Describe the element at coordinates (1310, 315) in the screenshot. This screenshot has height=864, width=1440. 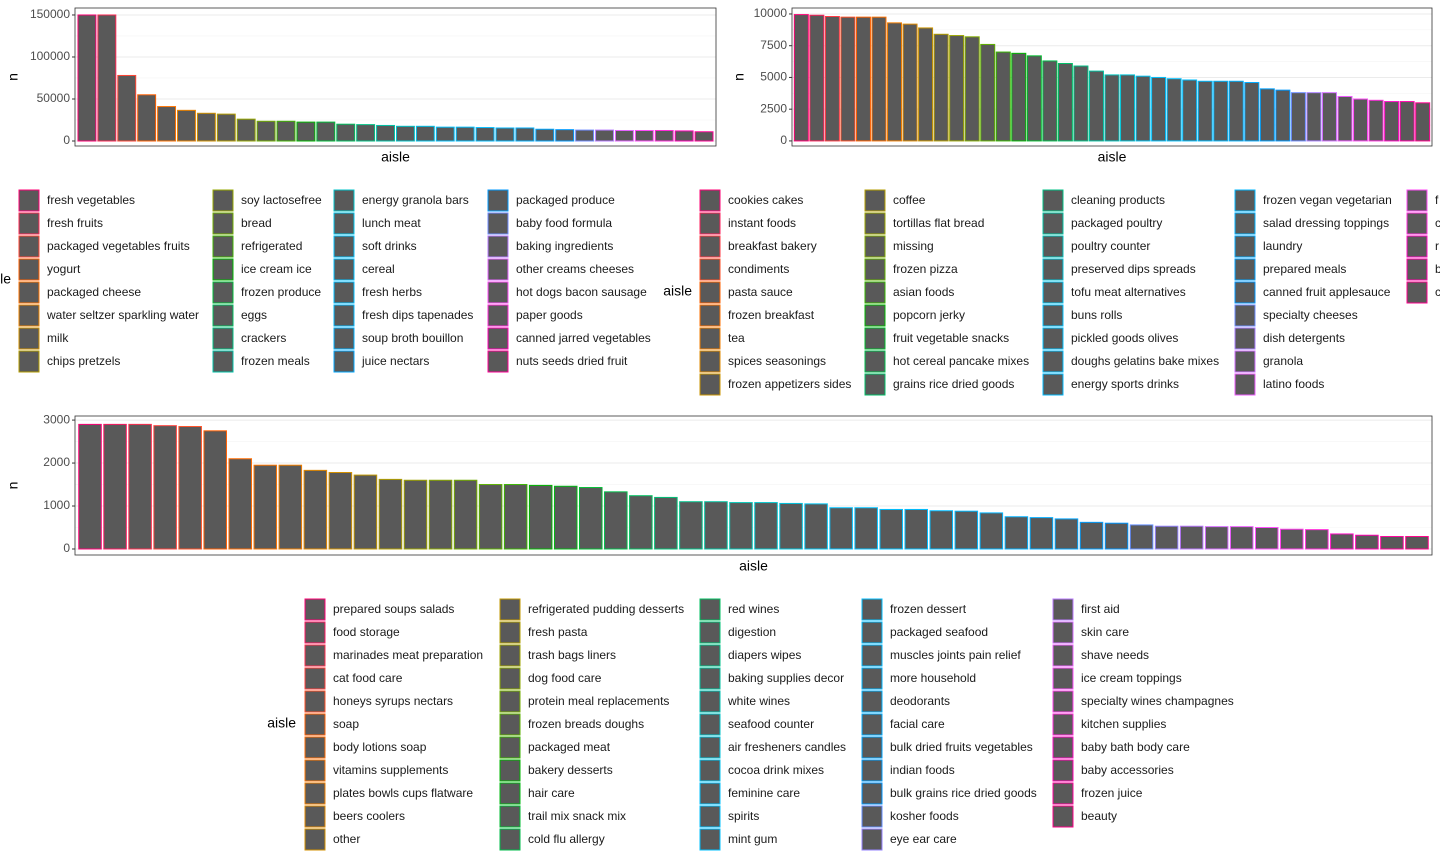
I see `legend-label: specialty cheeses` at that location.